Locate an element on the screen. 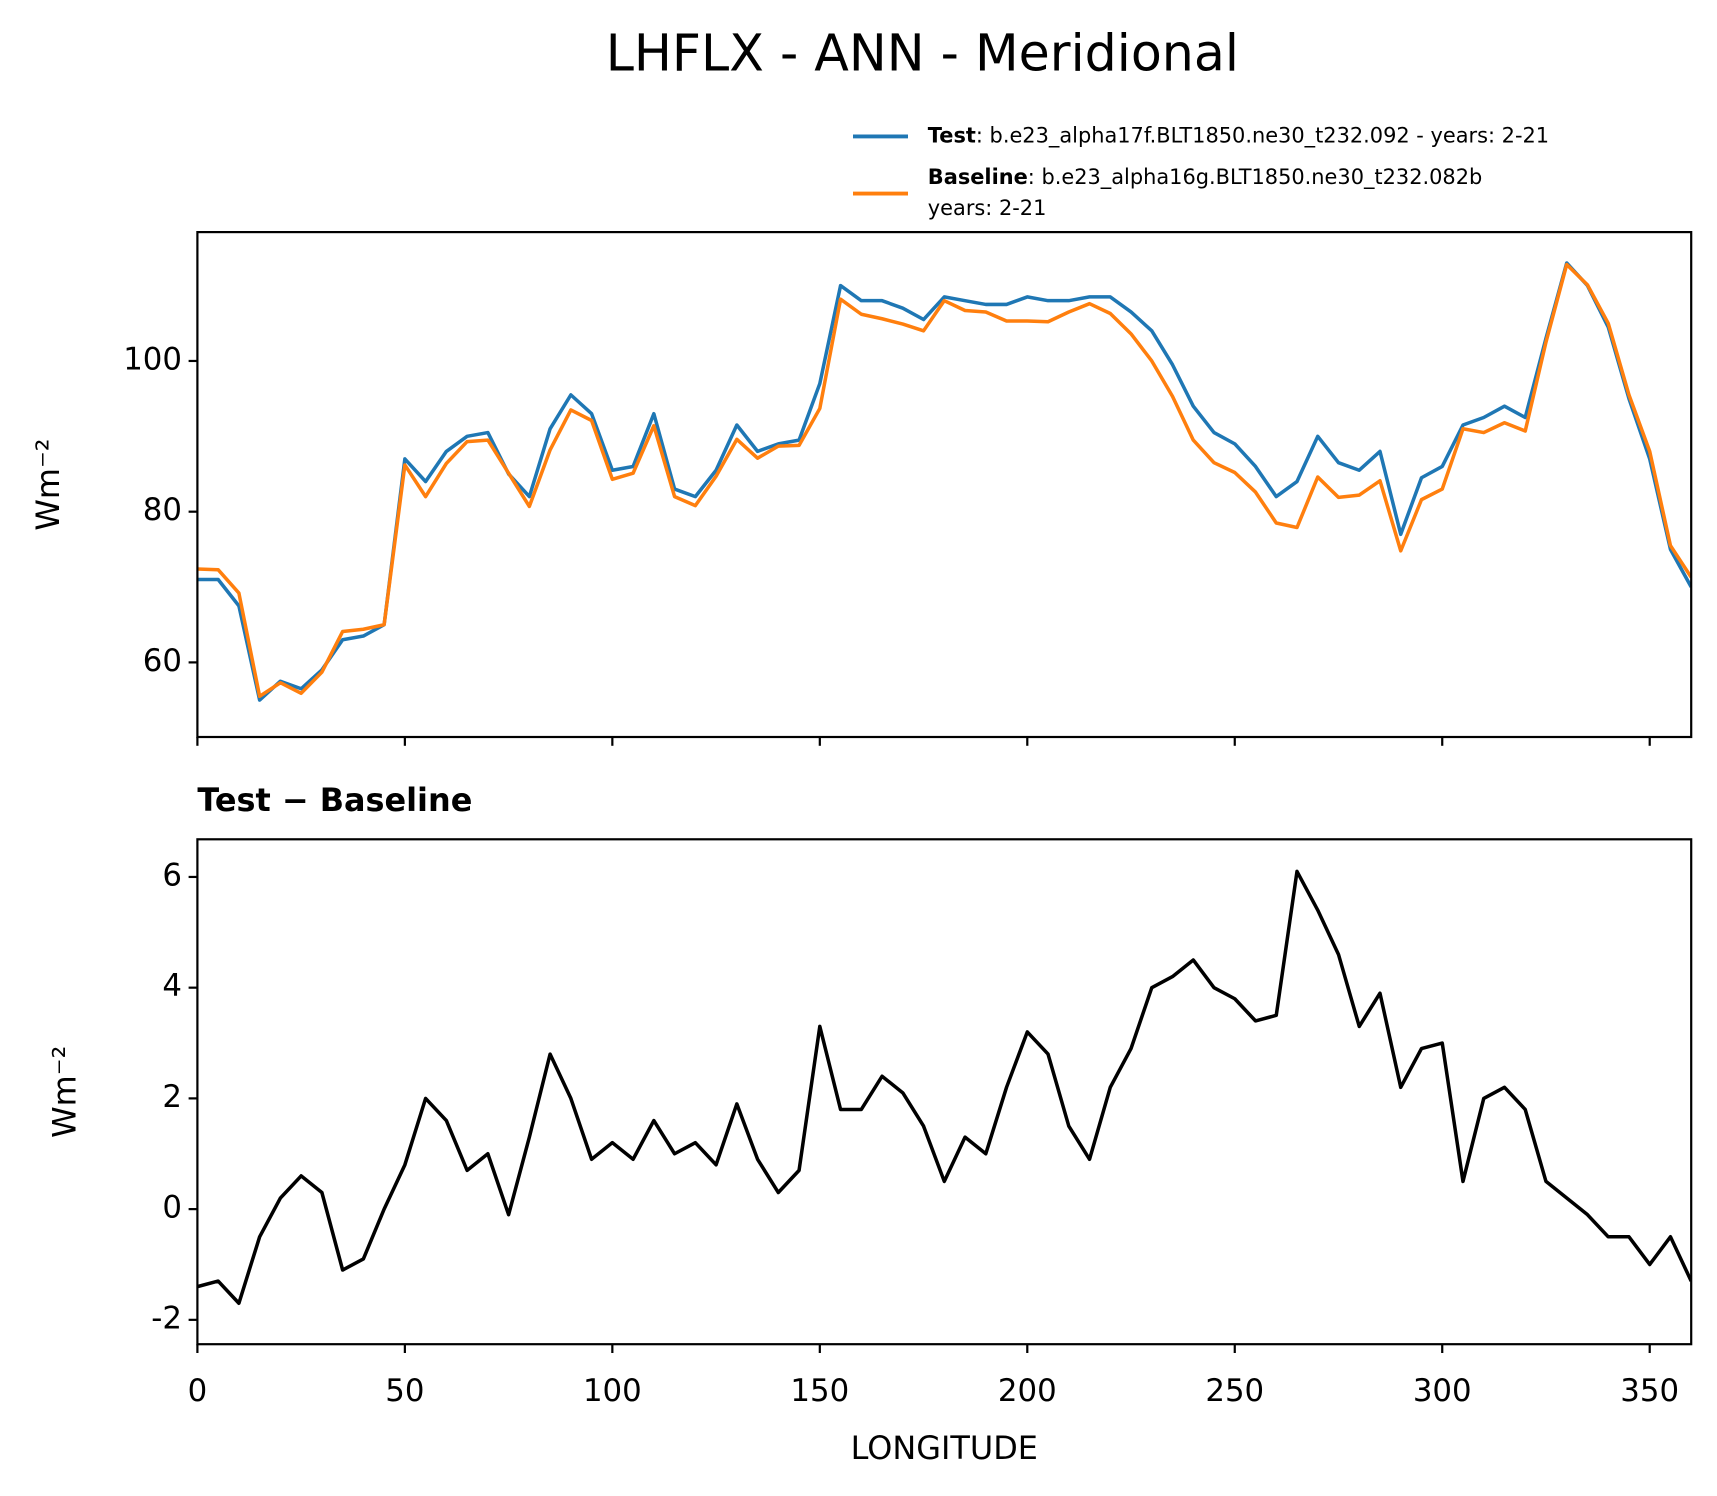  legend-label: years: 2-21 is located at coordinates (987, 208).